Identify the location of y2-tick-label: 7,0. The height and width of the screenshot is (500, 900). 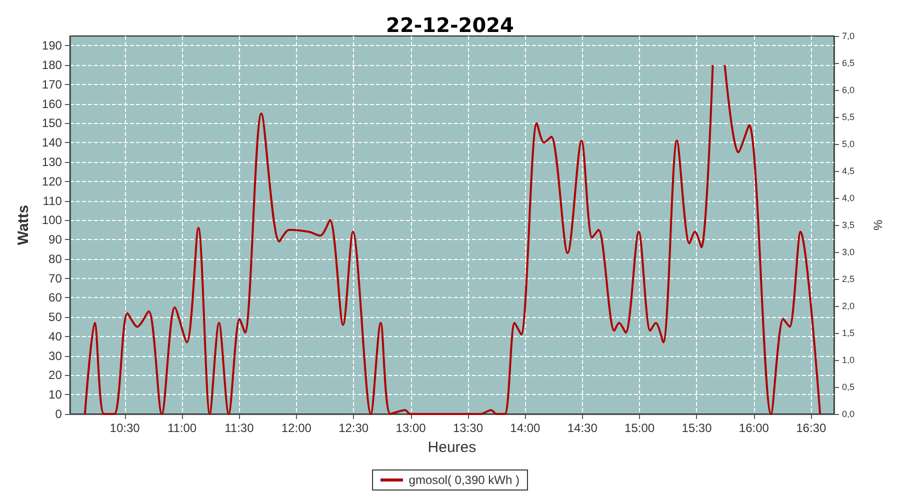
(848, 36).